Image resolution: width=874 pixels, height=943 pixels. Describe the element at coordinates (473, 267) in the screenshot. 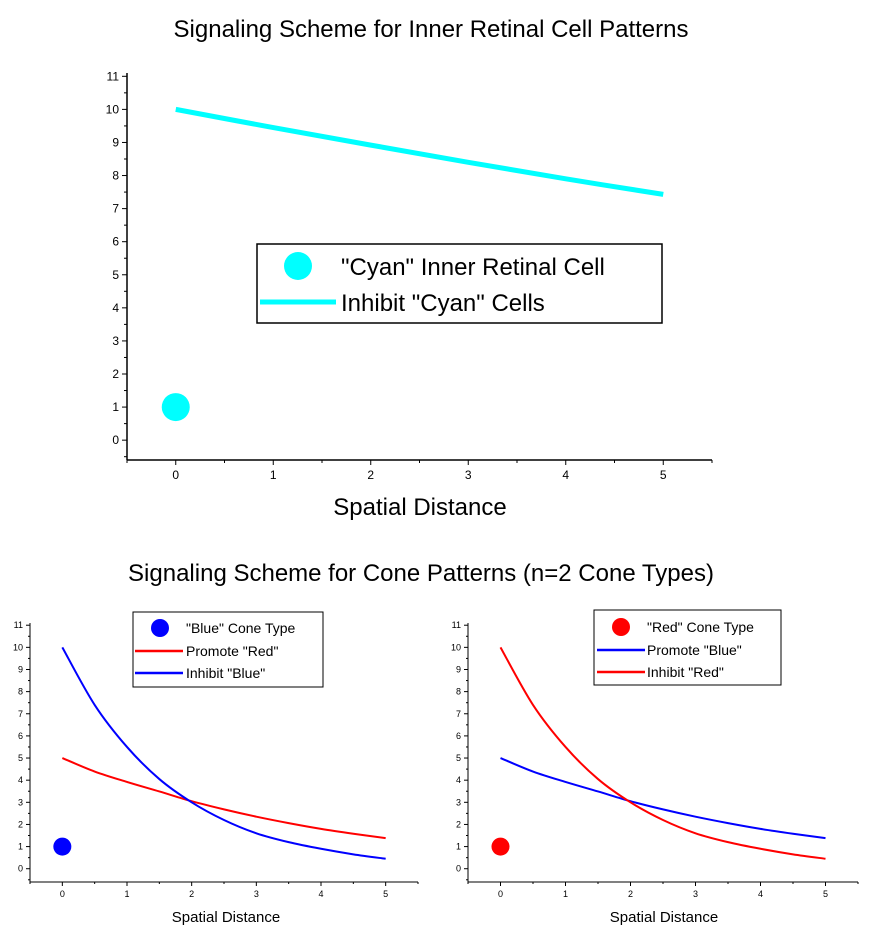

I see `legend-label-cyan-cell: "Cyan" Inner Retinal Cell` at that location.